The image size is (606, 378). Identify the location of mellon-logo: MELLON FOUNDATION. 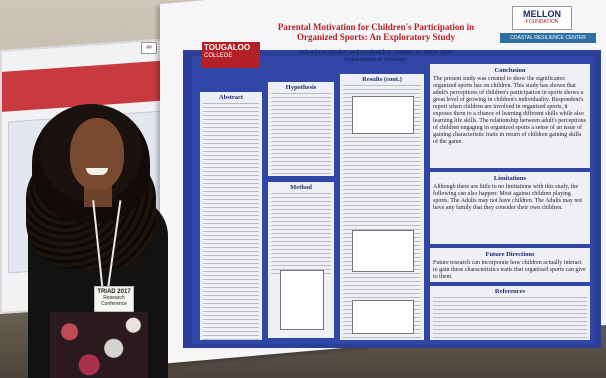
(542, 18).